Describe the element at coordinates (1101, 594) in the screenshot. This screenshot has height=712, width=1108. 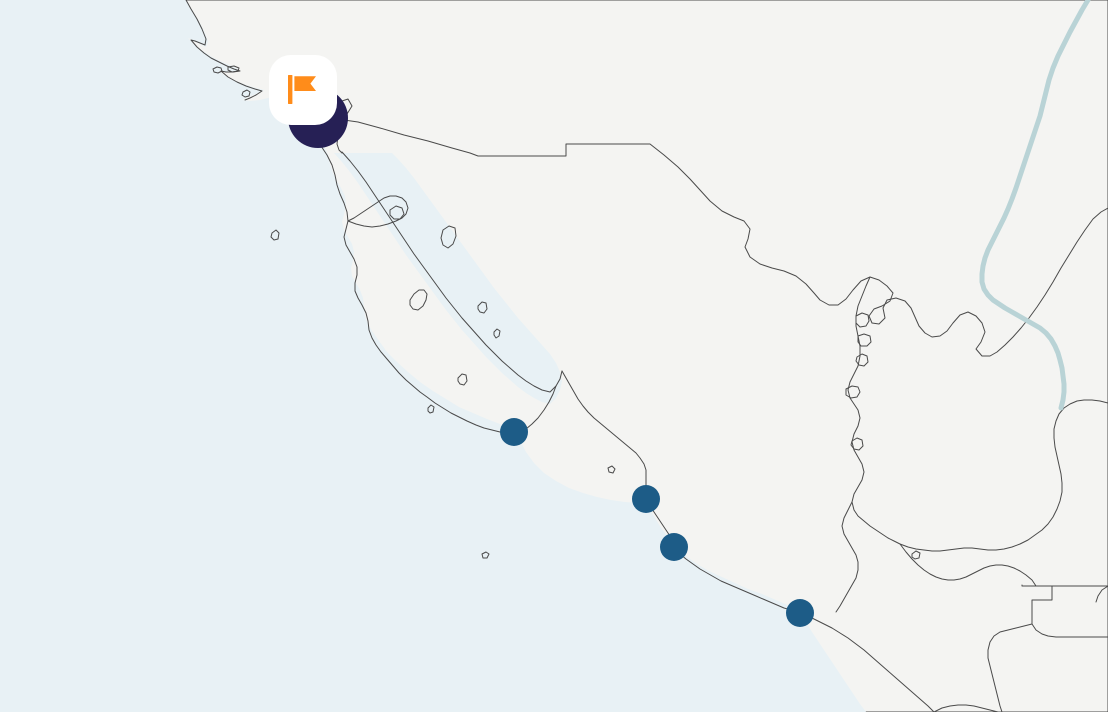
I see `belize-coast` at that location.